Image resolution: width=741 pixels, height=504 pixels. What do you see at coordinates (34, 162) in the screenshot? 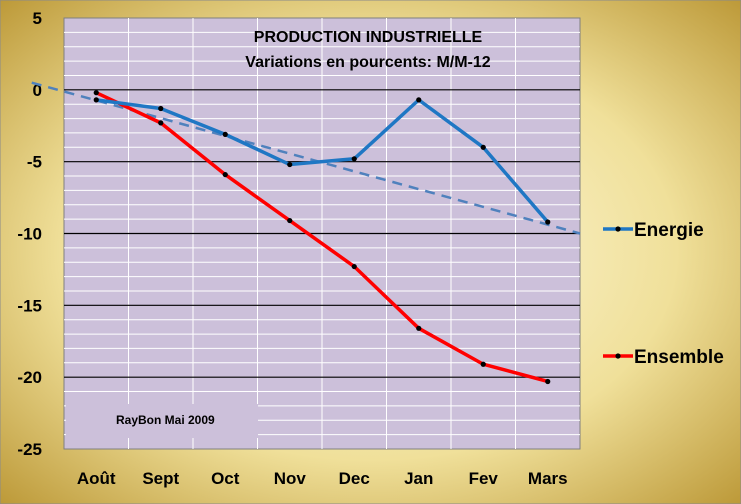
I see `y-tick-label: -5` at bounding box center [34, 162].